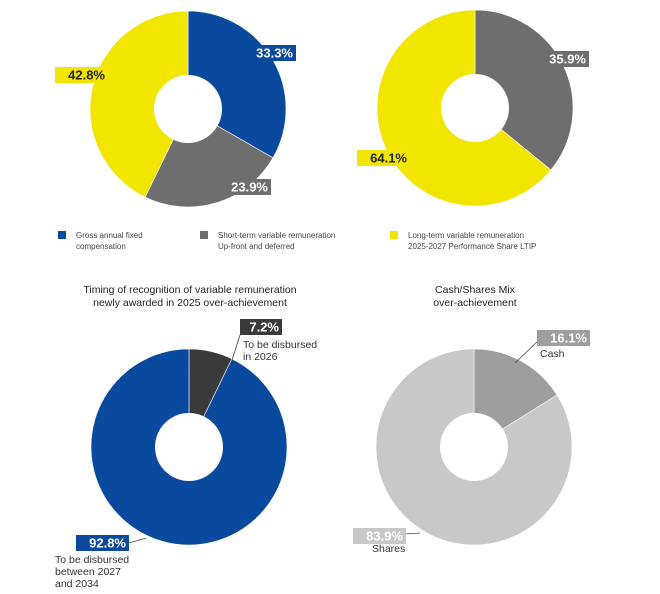 This screenshot has height=594, width=660. What do you see at coordinates (190, 303) in the screenshot?
I see `chart-title-line: newly awarded in 2025 over-achievement` at bounding box center [190, 303].